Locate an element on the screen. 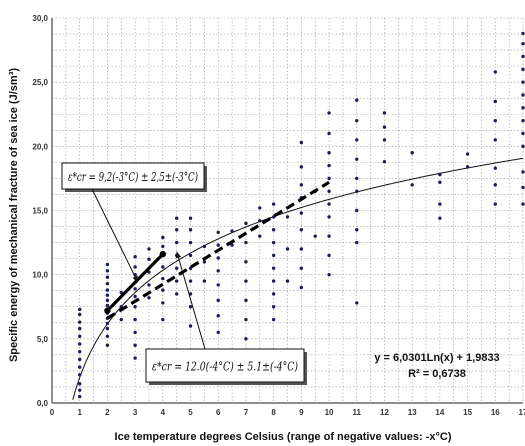 The width and height of the screenshot is (525, 446). x-tick-label: 0 is located at coordinates (52, 412).